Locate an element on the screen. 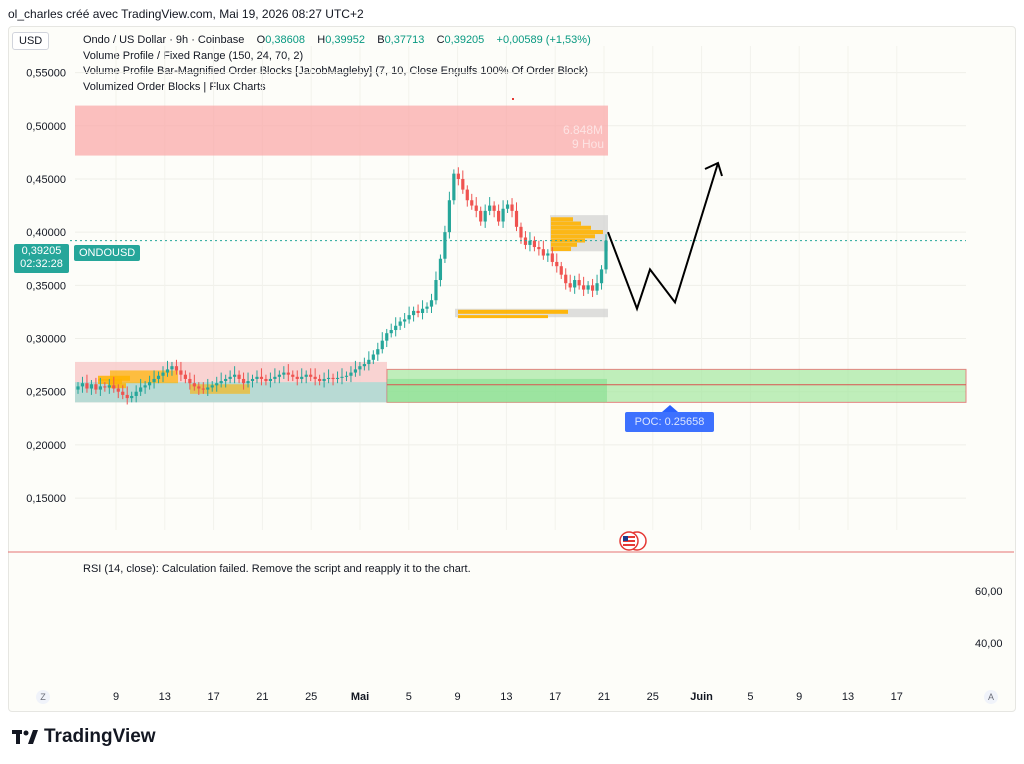 Image resolution: width=1024 pixels, height=764 pixels. last-price-badge: 0,39205 02:32:28 is located at coordinates (41, 258).